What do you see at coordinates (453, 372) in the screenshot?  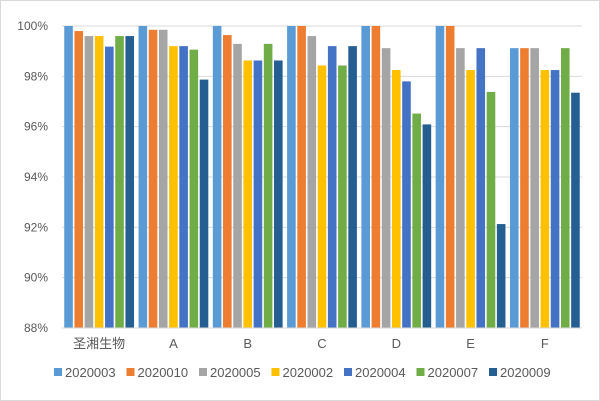 I see `legend-label: 2020007` at bounding box center [453, 372].